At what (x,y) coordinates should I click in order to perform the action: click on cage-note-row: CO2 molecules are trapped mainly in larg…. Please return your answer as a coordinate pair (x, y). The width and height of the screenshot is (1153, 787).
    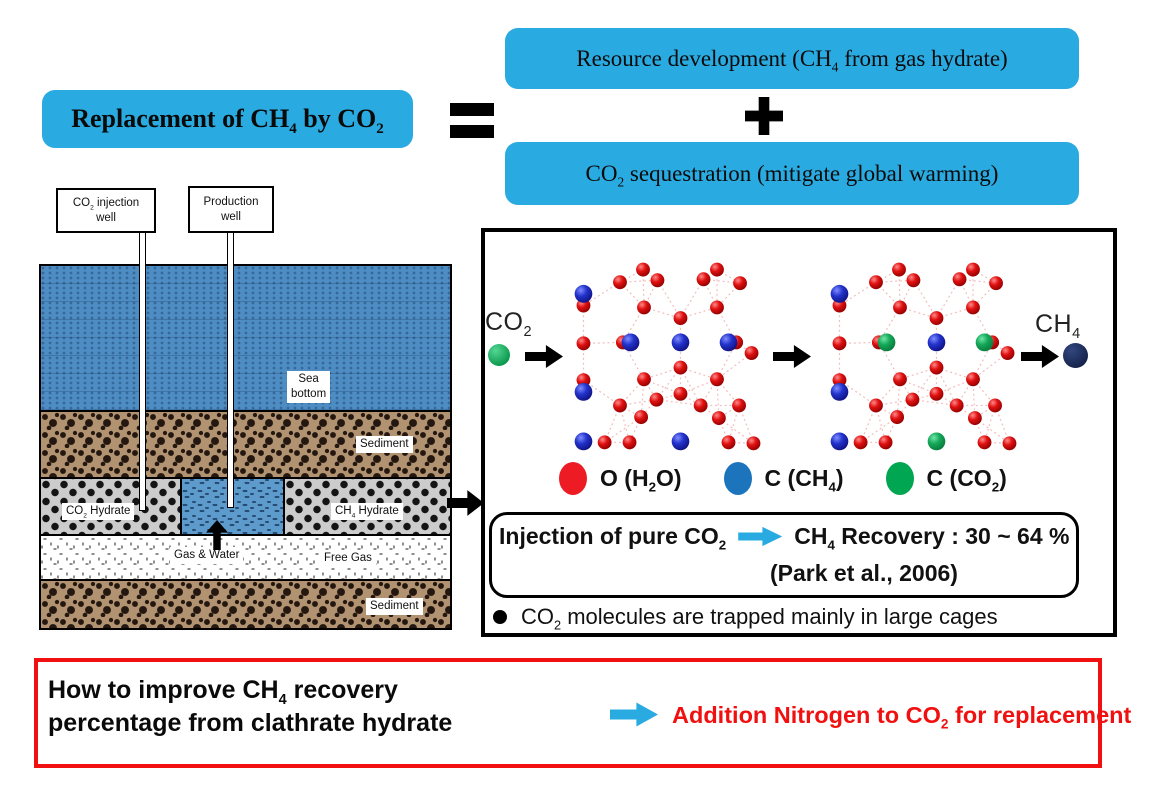
    Looking at the image, I should click on (745, 618).